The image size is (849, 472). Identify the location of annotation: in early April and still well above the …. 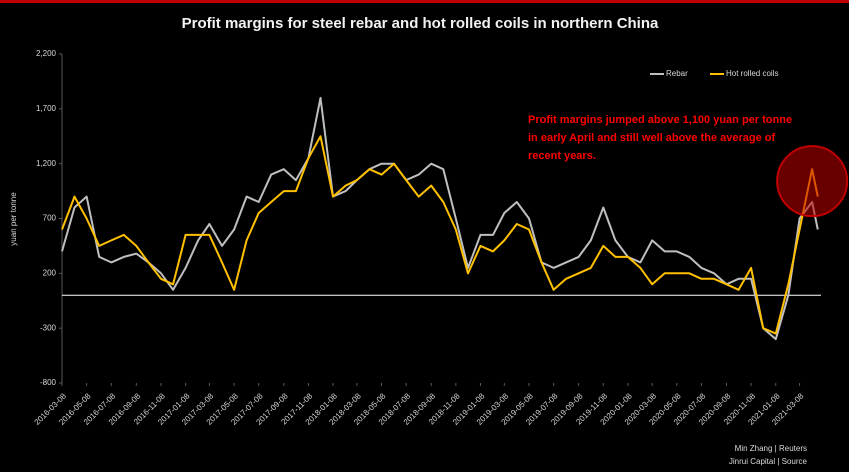
(652, 138).